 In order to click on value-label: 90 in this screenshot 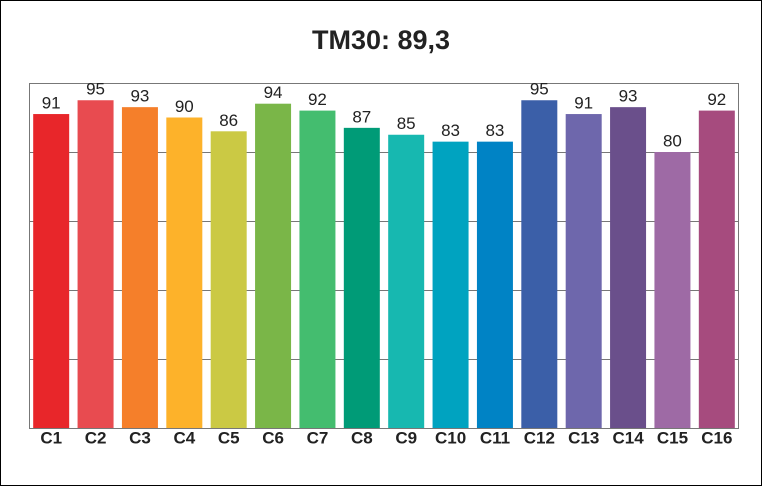, I will do `click(184, 106)`.